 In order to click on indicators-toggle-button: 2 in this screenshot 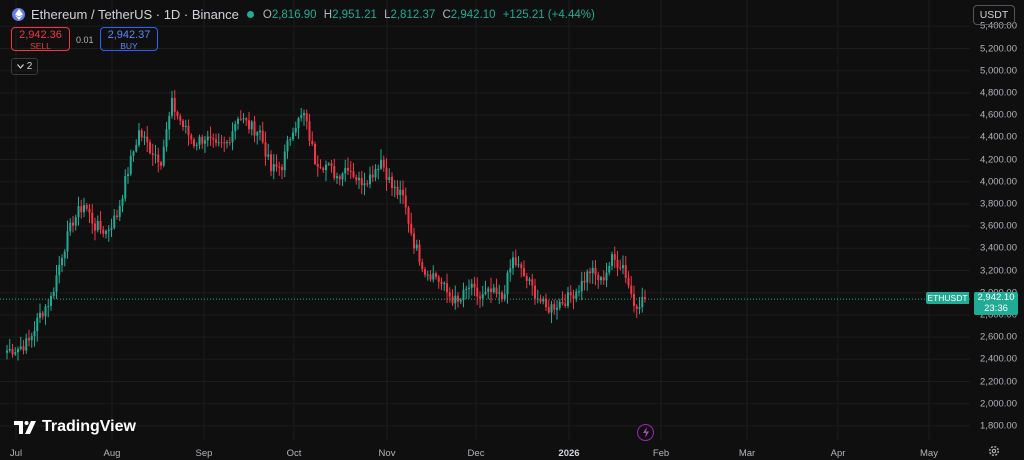, I will do `click(24, 66)`.